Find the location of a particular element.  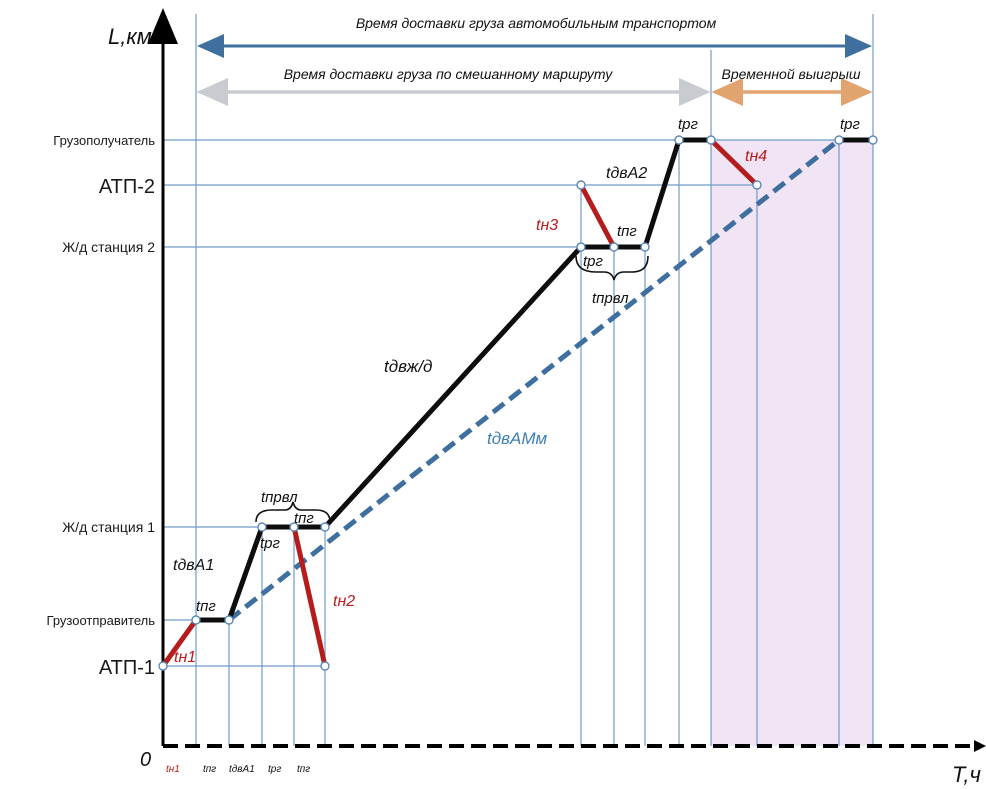

y-label-atp1: АТП-1 is located at coordinates (127, 668).